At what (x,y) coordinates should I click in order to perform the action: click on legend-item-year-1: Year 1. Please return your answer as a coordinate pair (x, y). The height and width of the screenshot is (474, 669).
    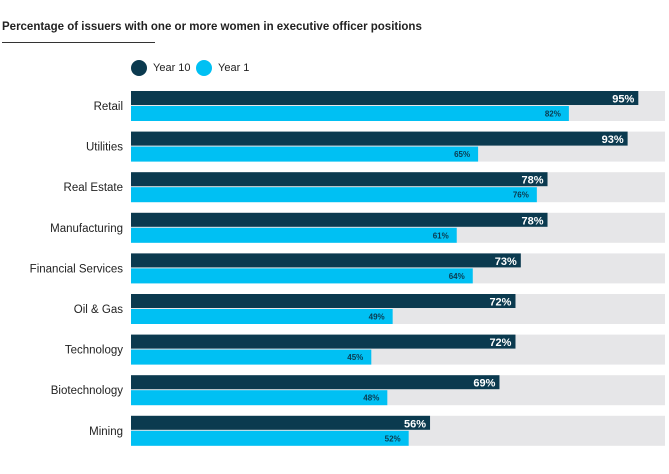
    Looking at the image, I should click on (222, 68).